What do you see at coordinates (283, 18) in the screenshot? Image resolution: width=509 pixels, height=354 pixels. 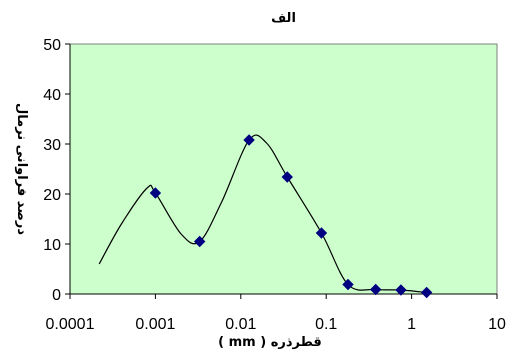 I see `chart-title: الف` at bounding box center [283, 18].